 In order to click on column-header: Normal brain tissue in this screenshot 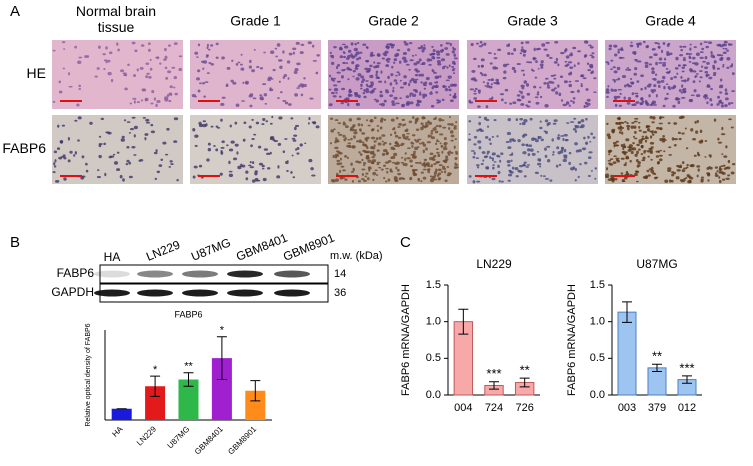, I will do `click(116, 19)`.